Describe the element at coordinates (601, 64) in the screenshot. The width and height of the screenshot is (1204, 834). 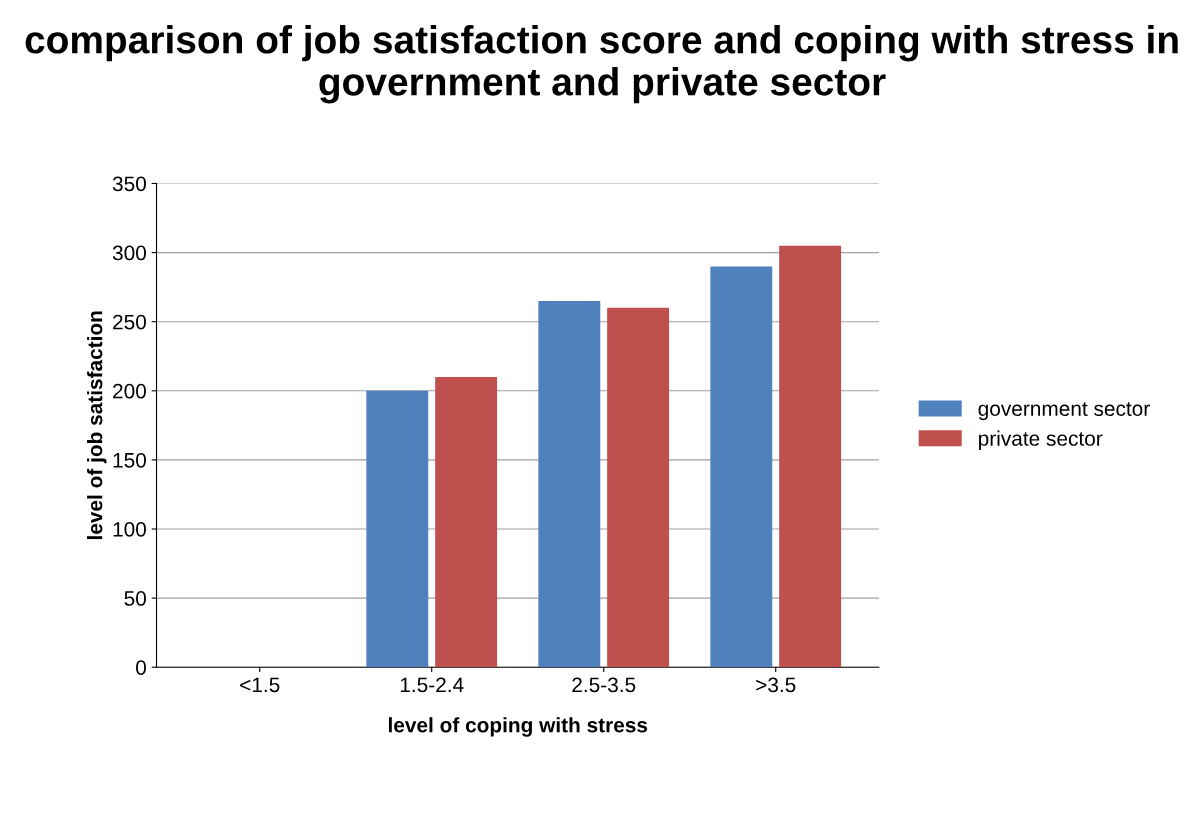
I see `chart-title: comparison of job satisfaction score and coping with stress in government and private sector` at that location.